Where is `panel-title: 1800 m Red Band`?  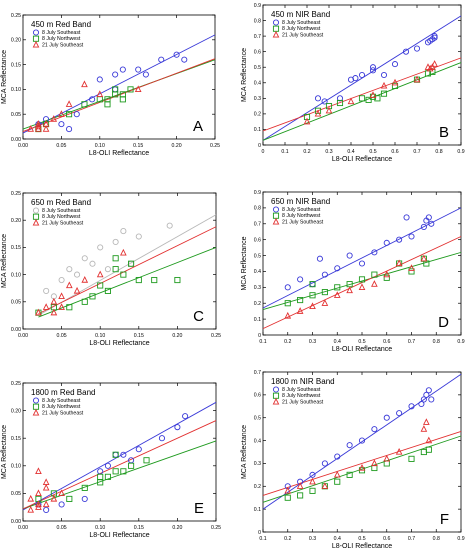 panel-title: 1800 m Red Band is located at coordinates (63, 392).